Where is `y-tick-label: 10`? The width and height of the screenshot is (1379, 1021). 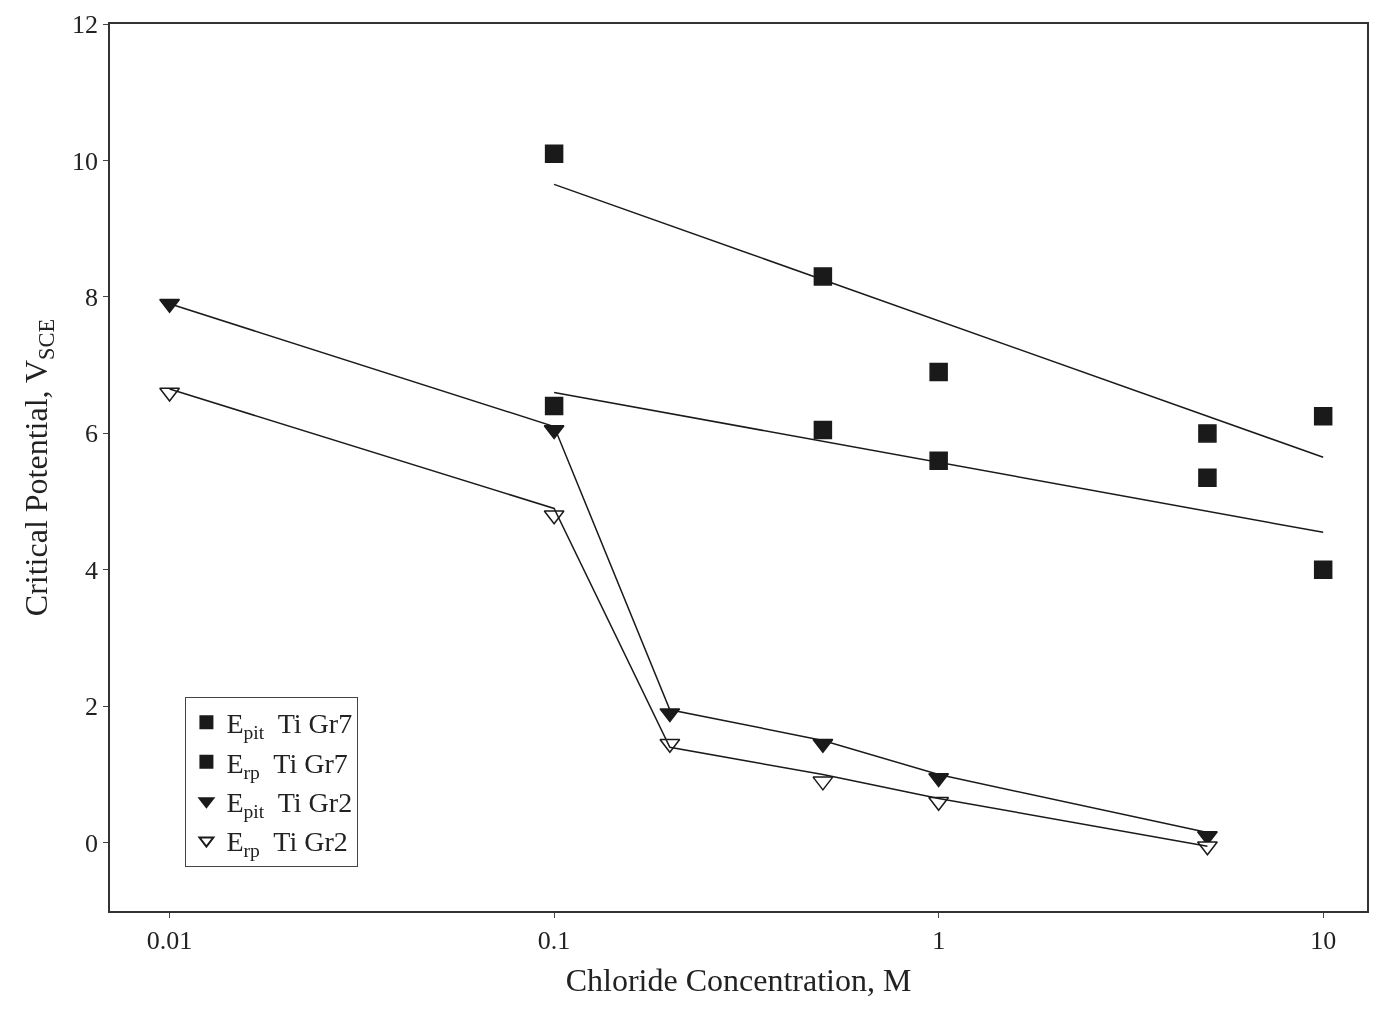 y-tick-label: 10 is located at coordinates (85, 161).